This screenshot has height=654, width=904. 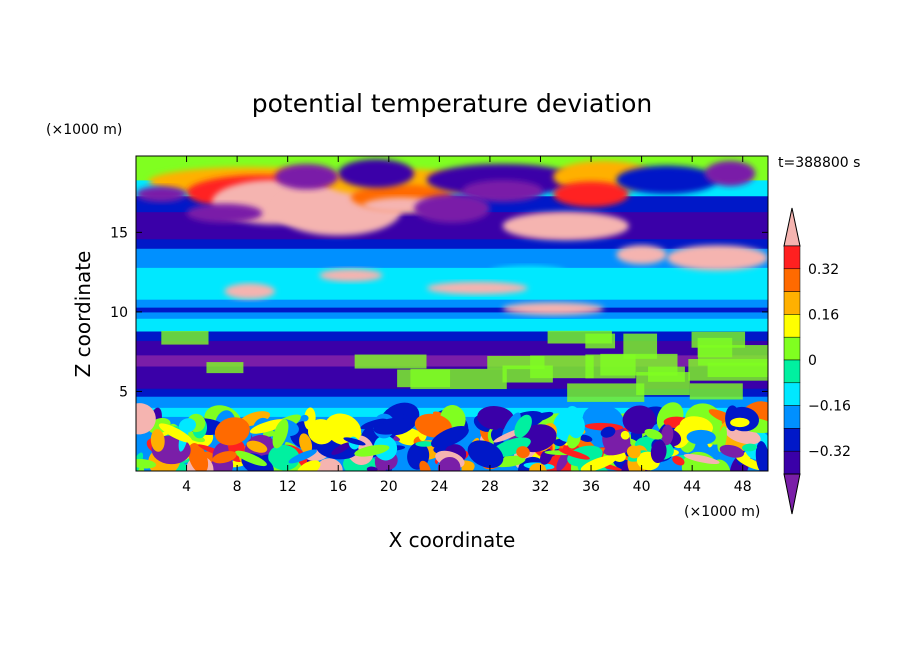 I want to click on x-units-label: (×1000 m), so click(x=722, y=512).